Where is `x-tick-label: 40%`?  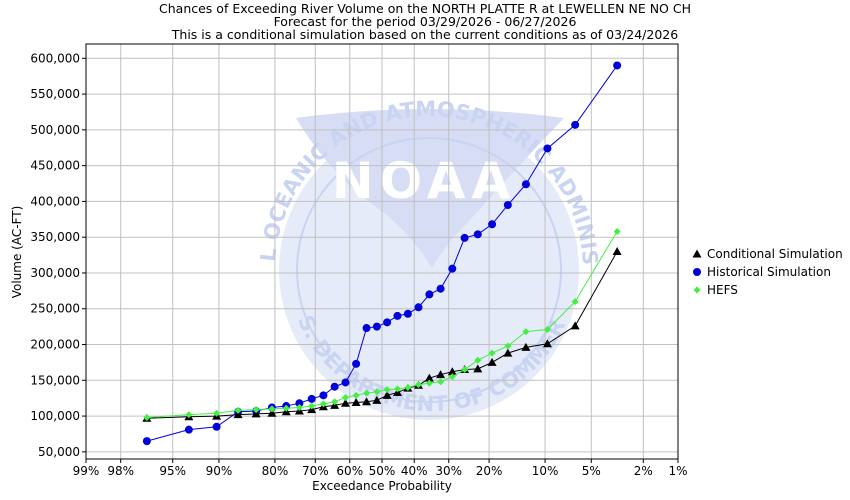
x-tick-label: 40% is located at coordinates (414, 471).